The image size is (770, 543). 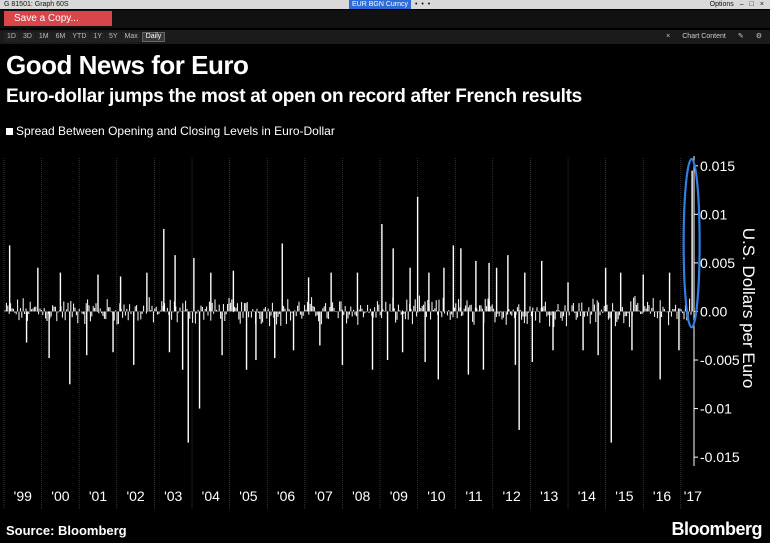 I want to click on range-tab-1m: 1M, so click(x=43, y=37).